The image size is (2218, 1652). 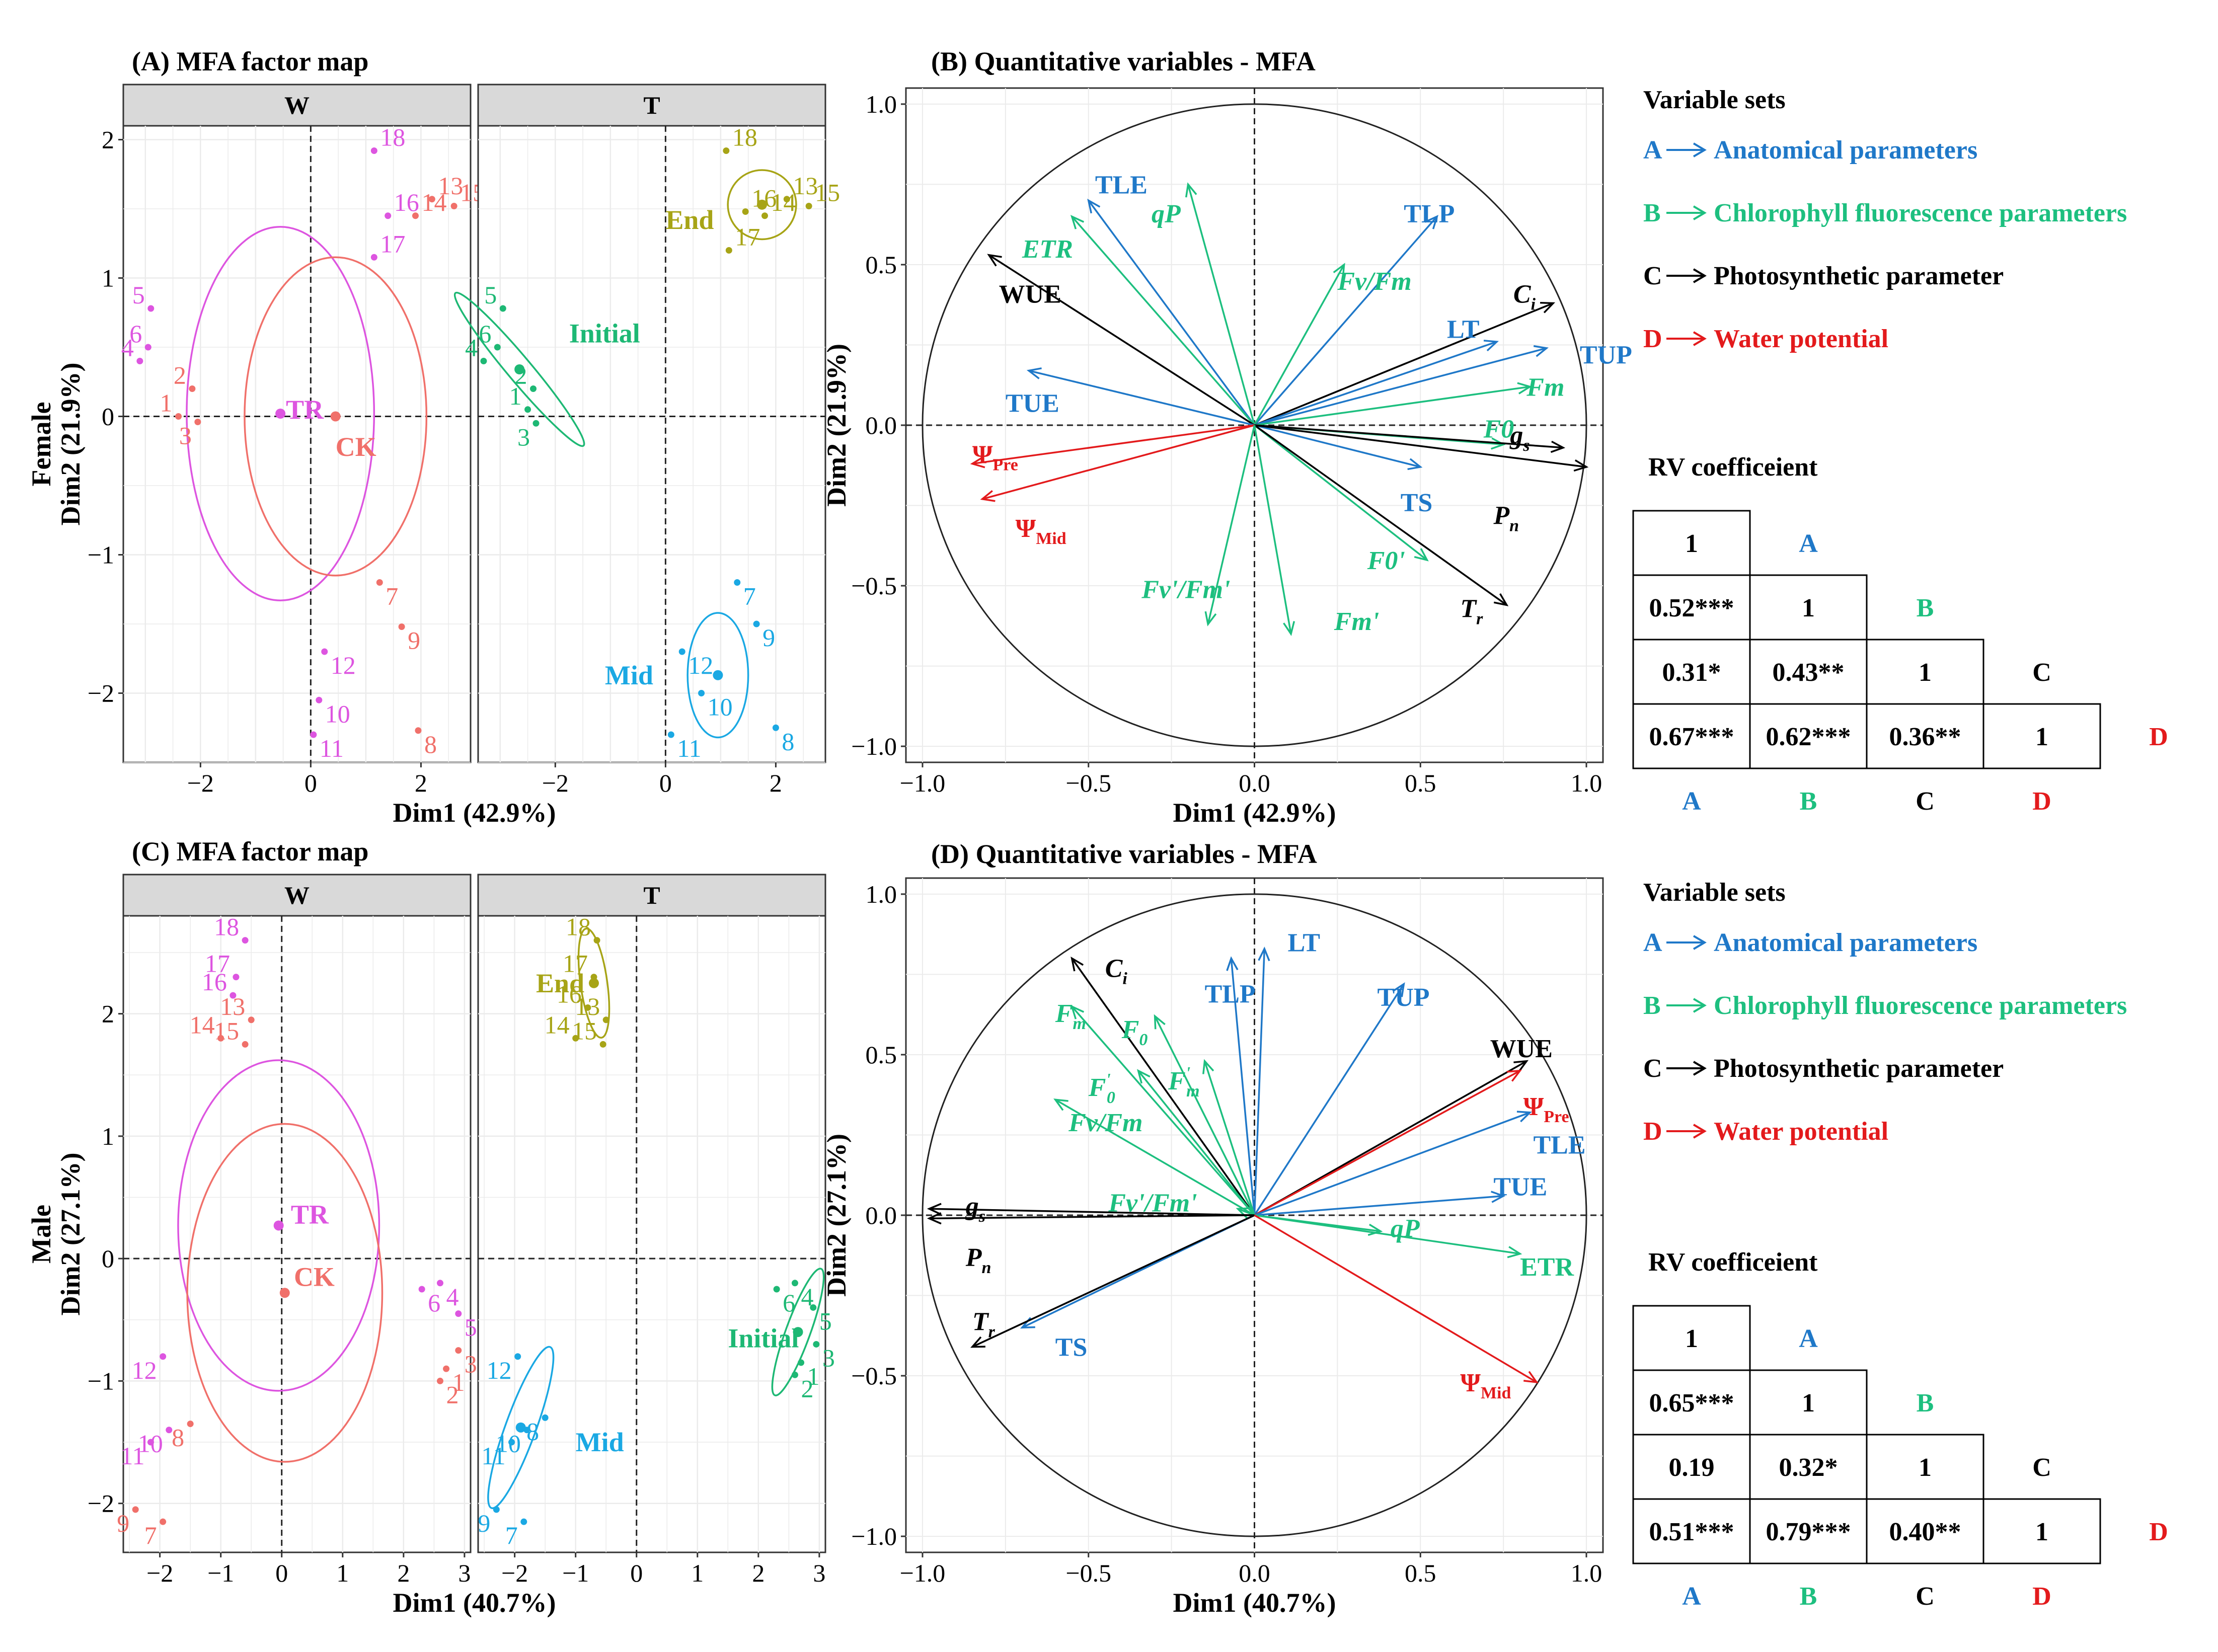 What do you see at coordinates (1714, 100) in the screenshot?
I see `legend-title: Variable sets` at bounding box center [1714, 100].